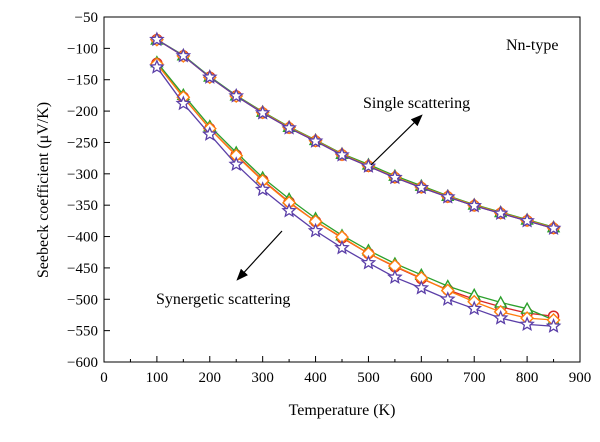 This screenshot has height=442, width=600. What do you see at coordinates (532, 45) in the screenshot?
I see `type-label: Nn-type` at bounding box center [532, 45].